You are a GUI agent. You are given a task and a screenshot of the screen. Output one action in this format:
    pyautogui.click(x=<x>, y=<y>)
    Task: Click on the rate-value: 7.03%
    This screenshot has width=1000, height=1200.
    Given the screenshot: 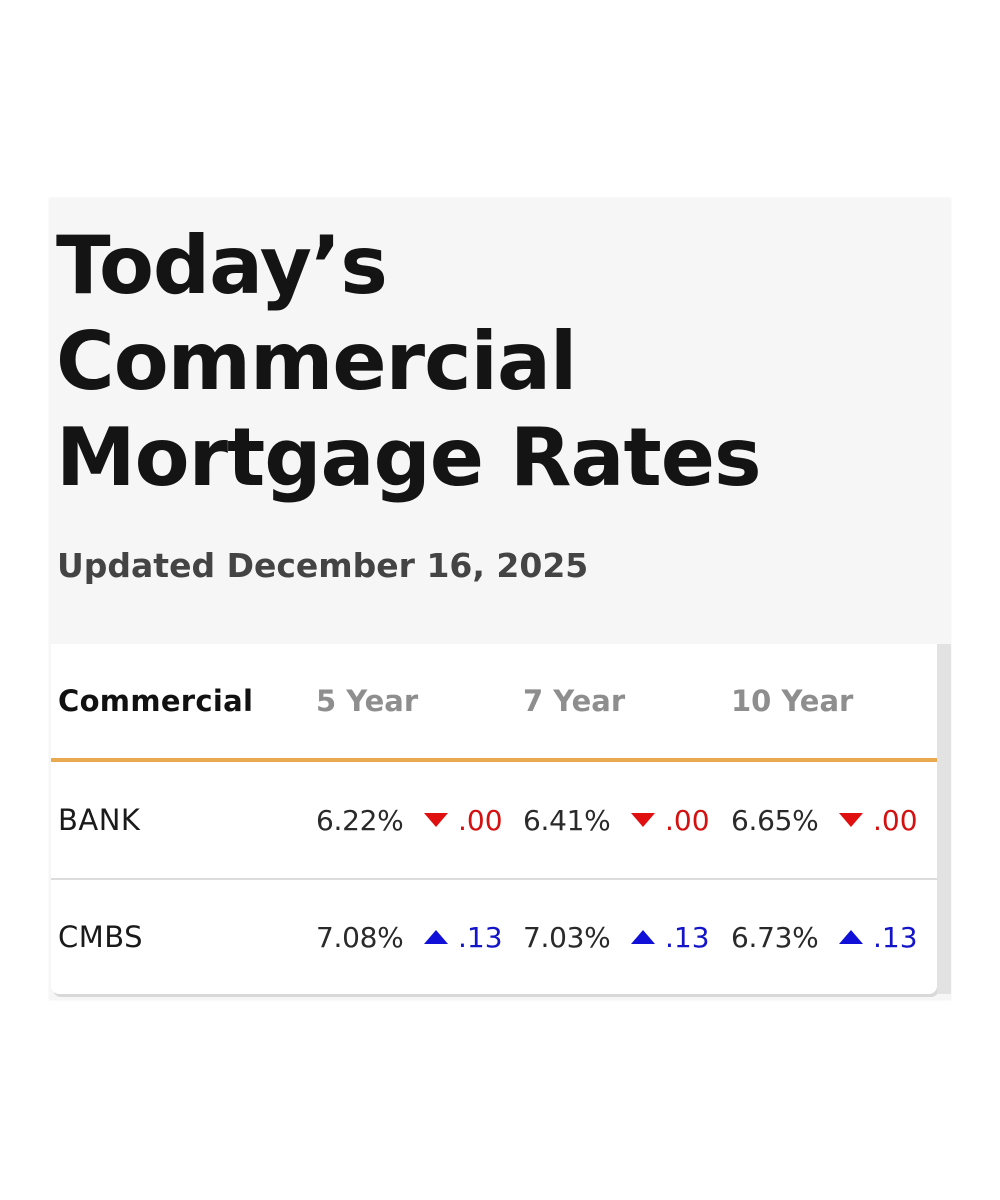 What is the action you would take?
    pyautogui.click(x=567, y=937)
    